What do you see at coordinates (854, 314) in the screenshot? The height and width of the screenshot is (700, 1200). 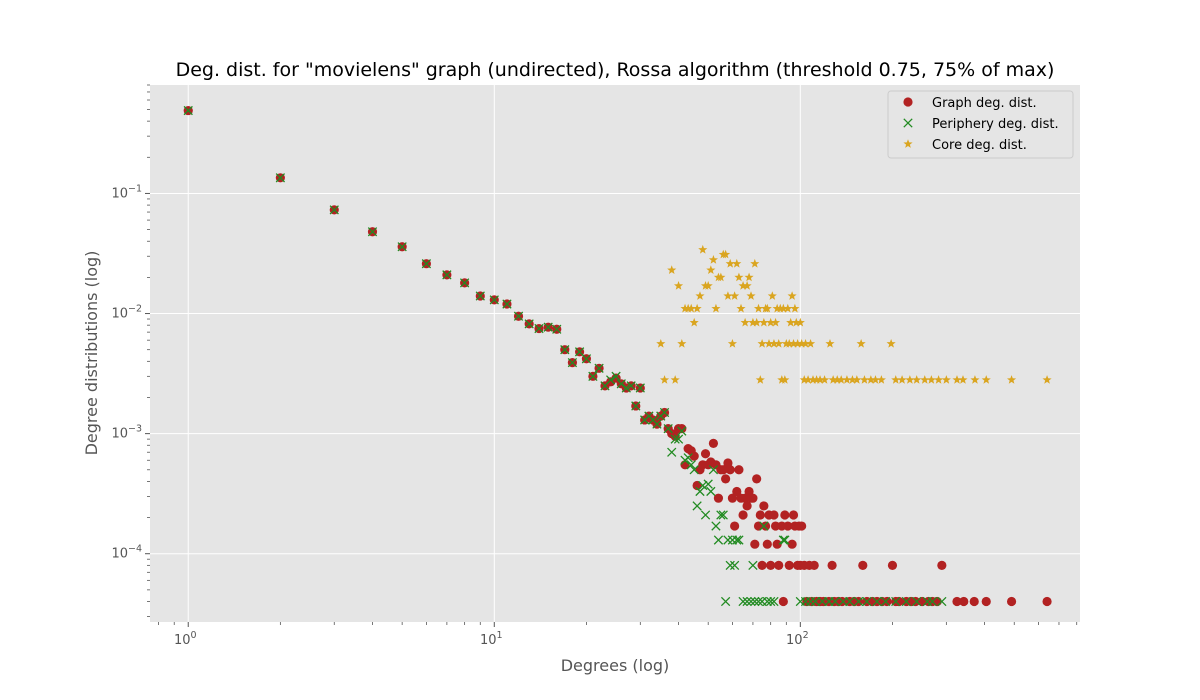 I see `series-core` at bounding box center [854, 314].